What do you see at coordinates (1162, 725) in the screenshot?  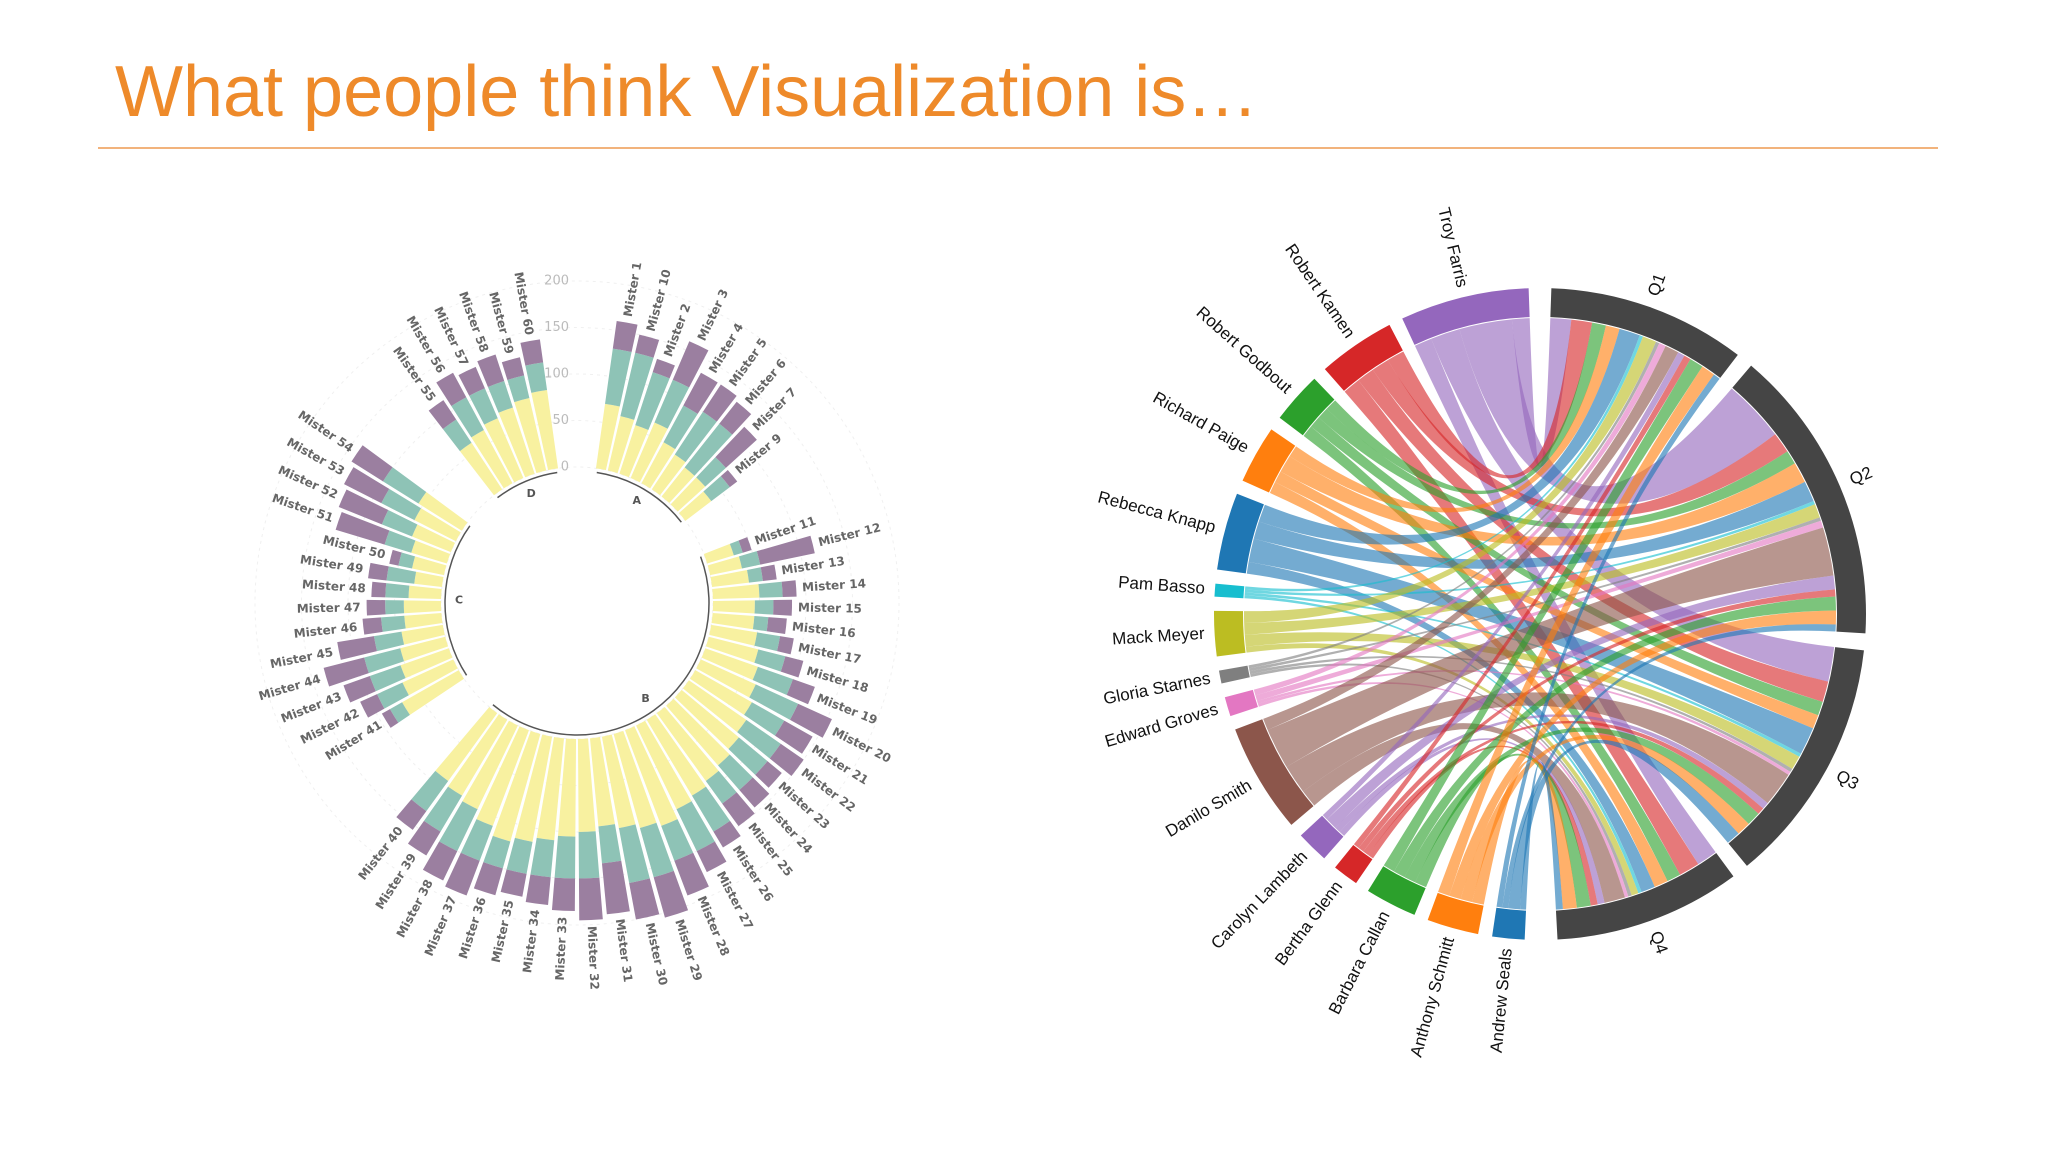 I see `source-label: Edward Groves` at bounding box center [1162, 725].